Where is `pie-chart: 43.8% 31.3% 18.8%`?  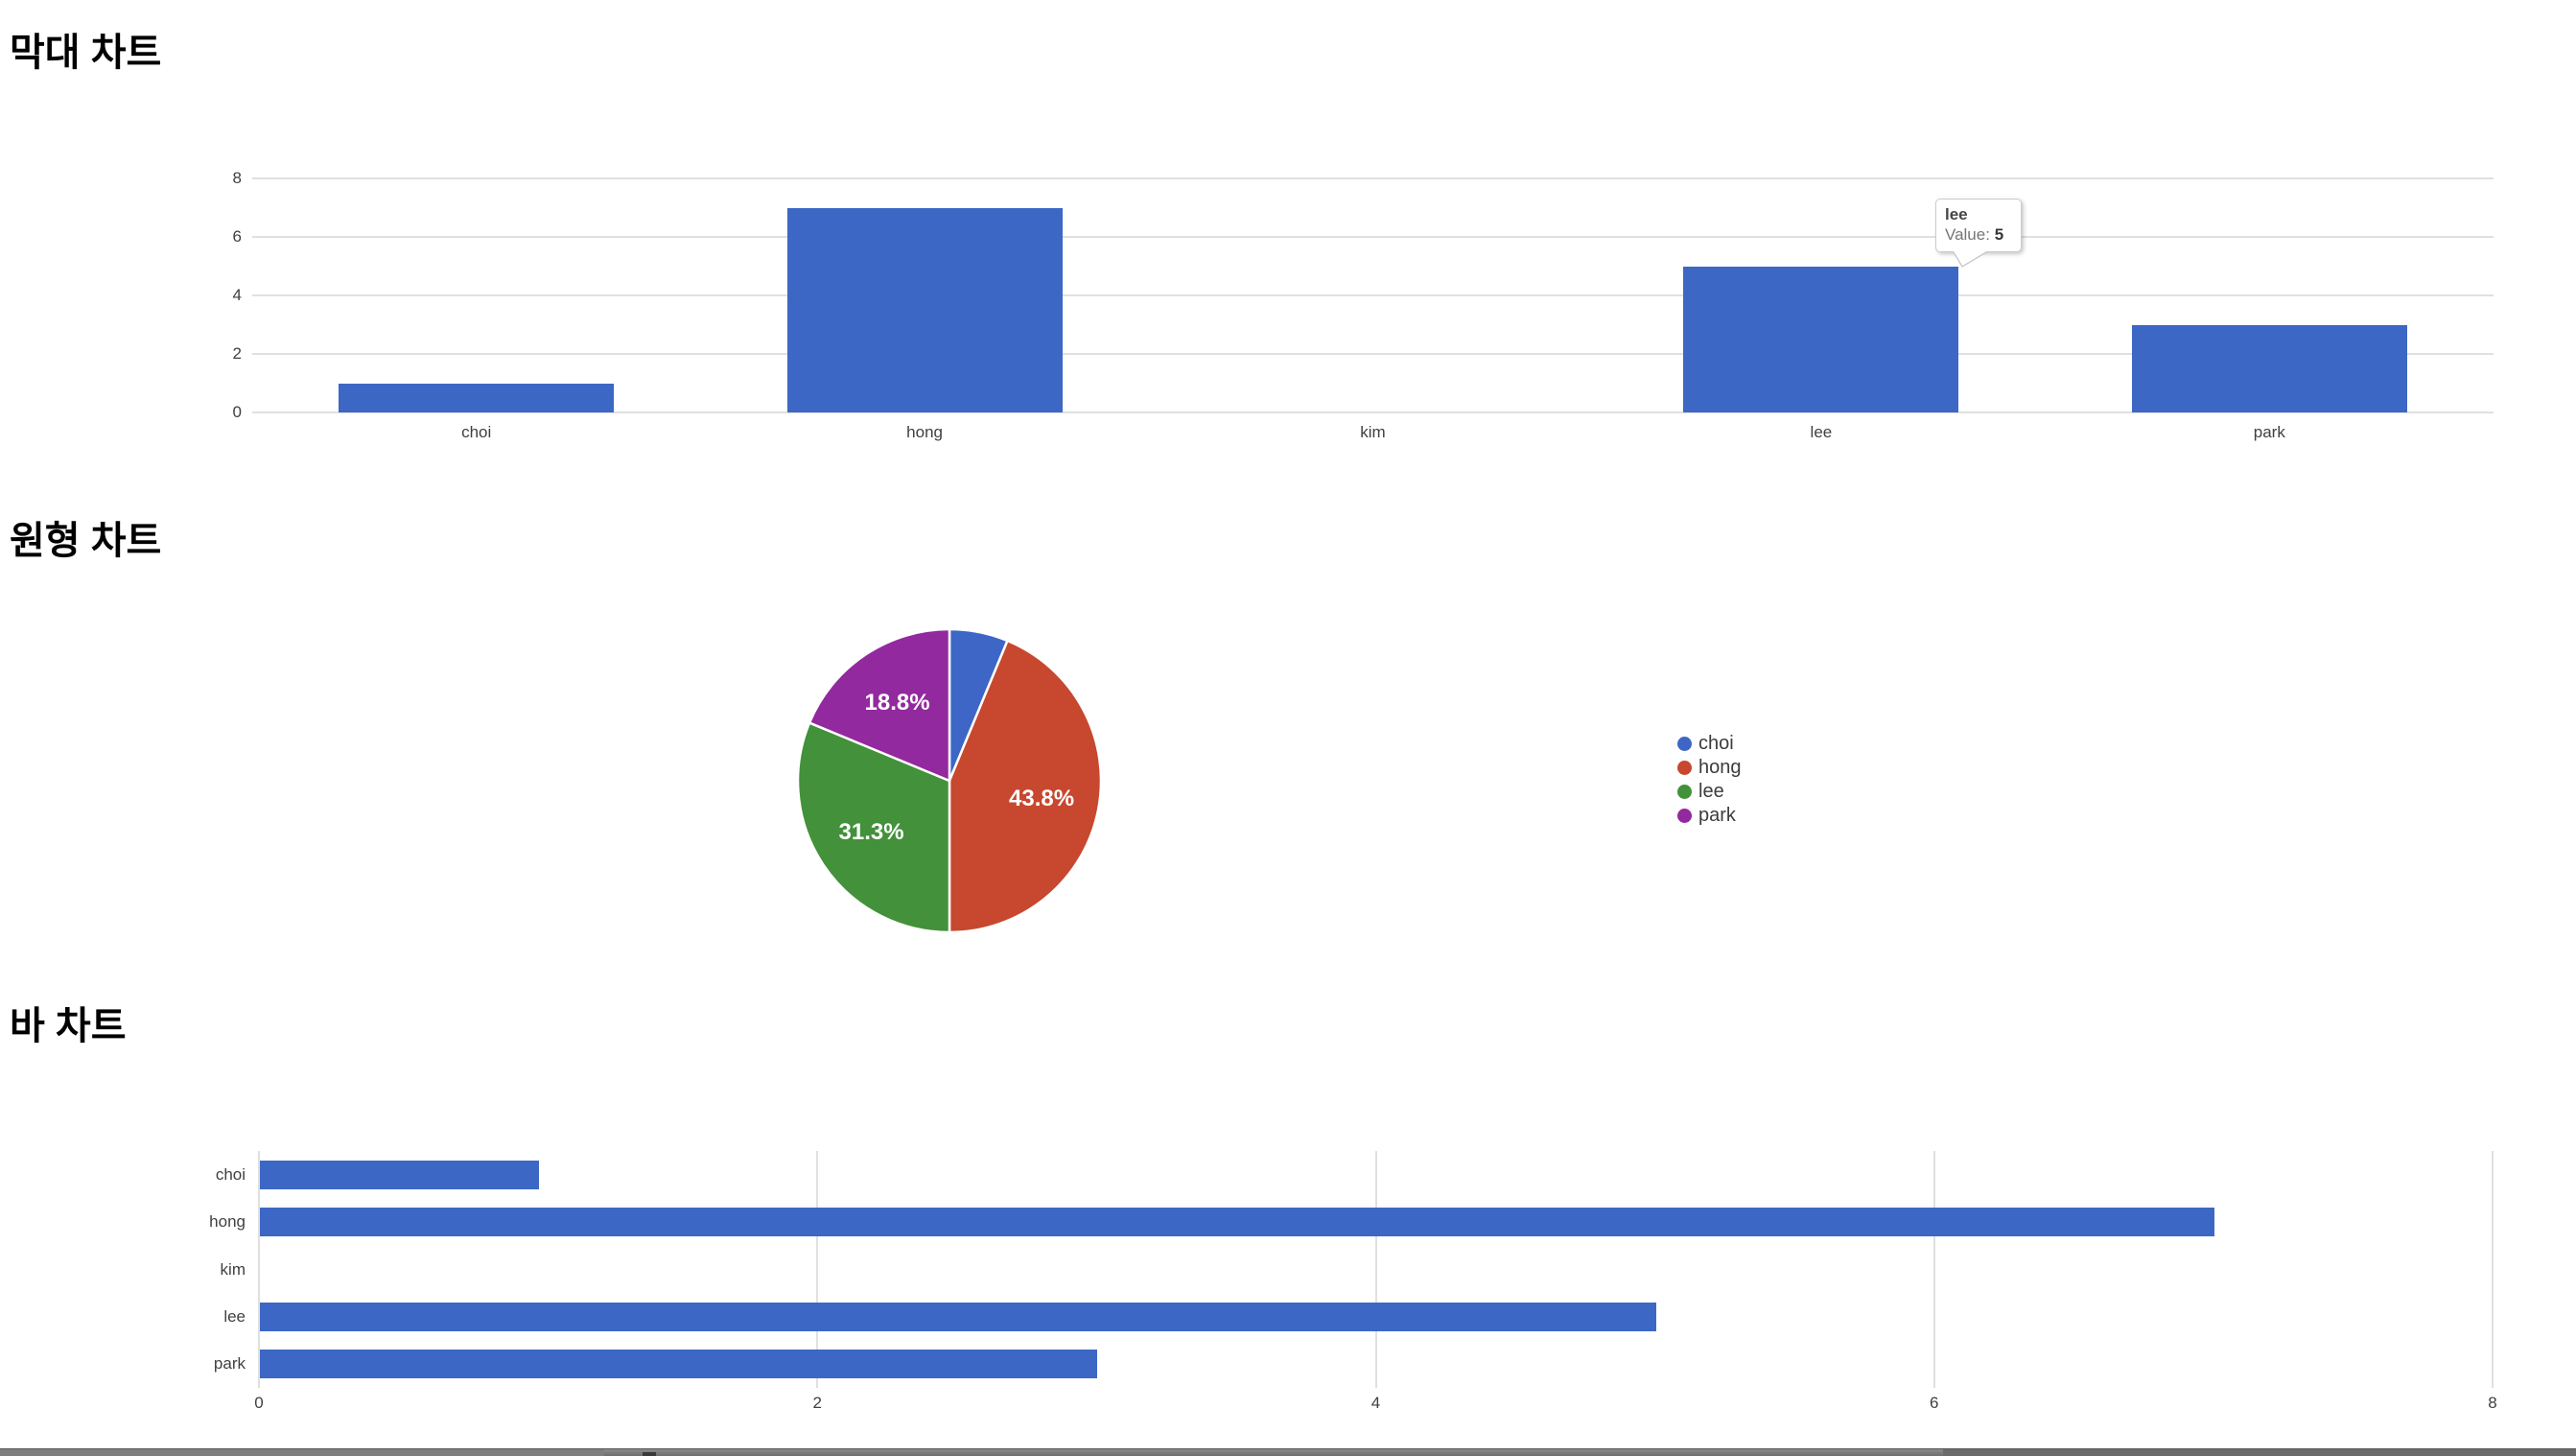 pie-chart: 43.8% 31.3% 18.8% is located at coordinates (949, 781).